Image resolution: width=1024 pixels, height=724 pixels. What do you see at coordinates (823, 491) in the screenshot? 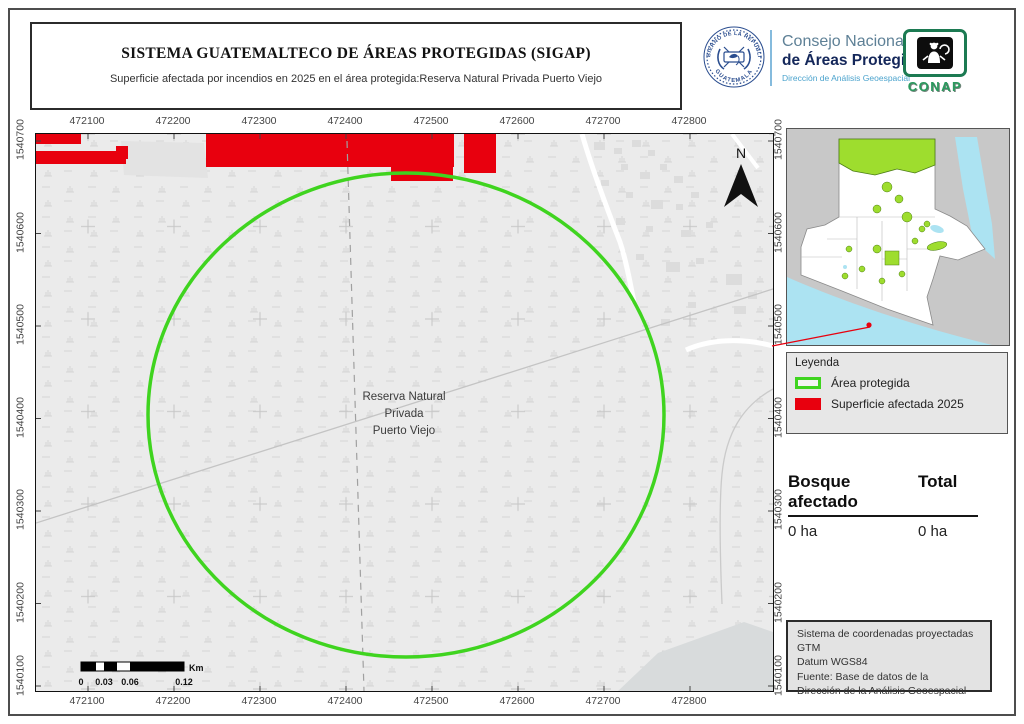
I see `stats-header-bosque: Bosque afectado` at bounding box center [823, 491].